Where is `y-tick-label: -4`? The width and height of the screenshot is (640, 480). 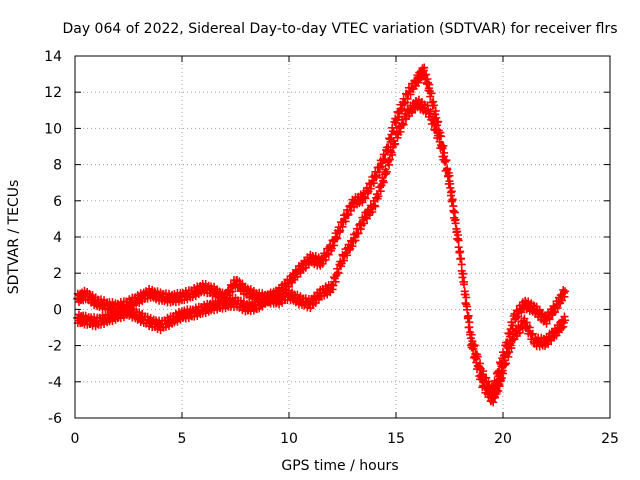 y-tick-label: -4 is located at coordinates (55, 383).